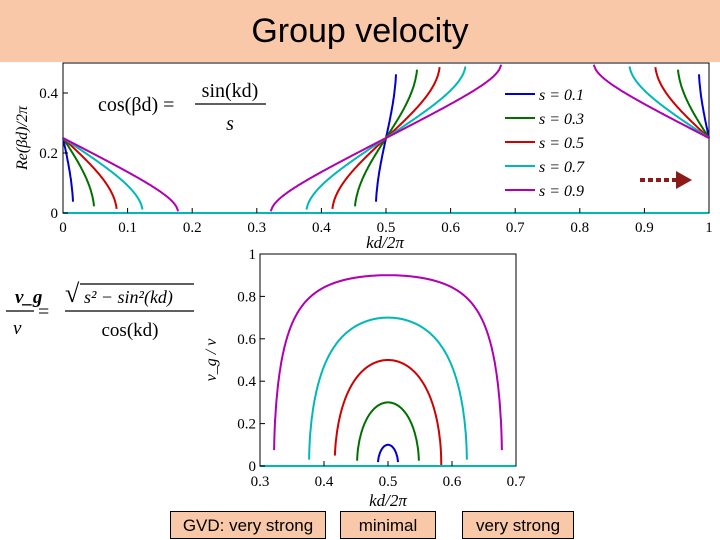  Describe the element at coordinates (561, 119) in the screenshot. I see `legend-entry: s = 0.3` at that location.